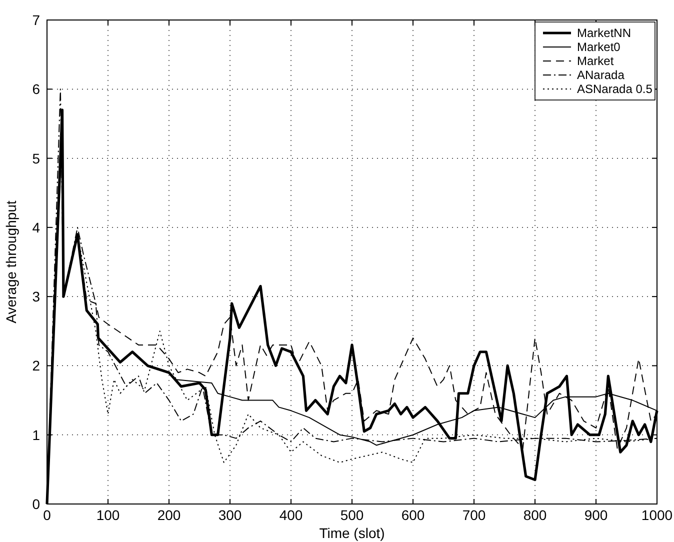 Image resolution: width=674 pixels, height=542 pixels. Describe the element at coordinates (352, 533) in the screenshot. I see `x-axis-title: Time (slot)` at that location.